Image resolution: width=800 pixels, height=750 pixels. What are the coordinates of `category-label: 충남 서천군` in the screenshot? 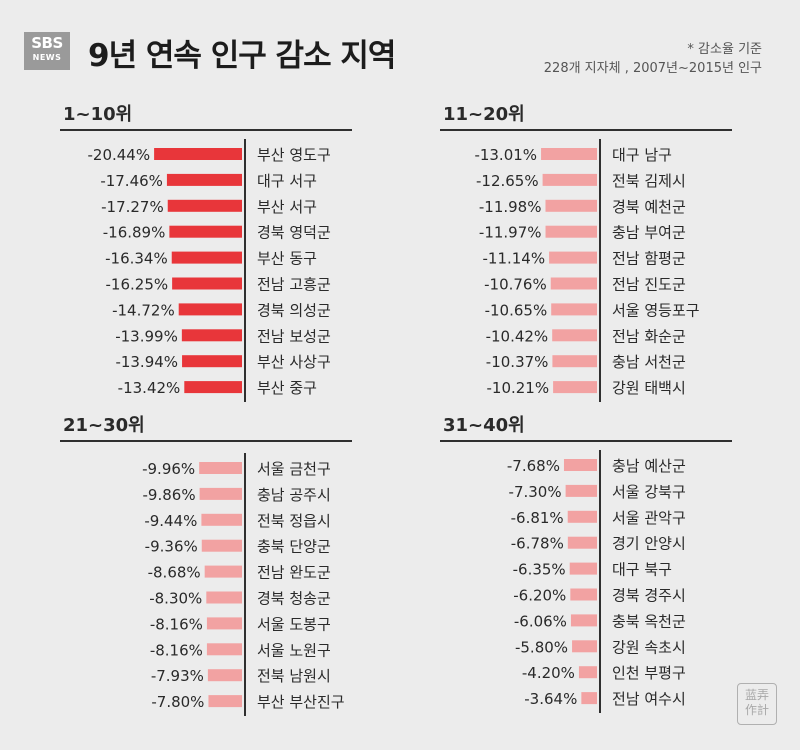 It's located at (649, 362).